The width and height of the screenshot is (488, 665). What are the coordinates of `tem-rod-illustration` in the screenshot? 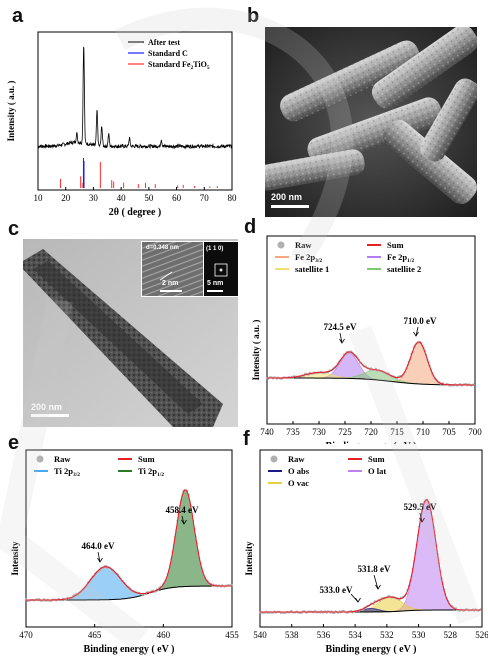 It's located at (130, 333).